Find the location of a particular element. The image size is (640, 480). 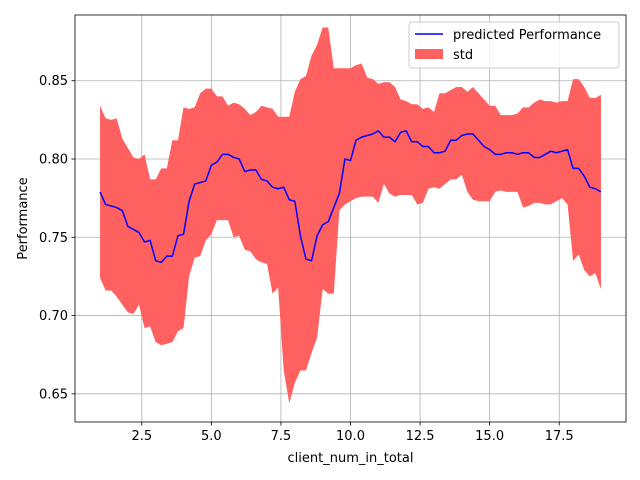

legend-box is located at coordinates (514, 45).